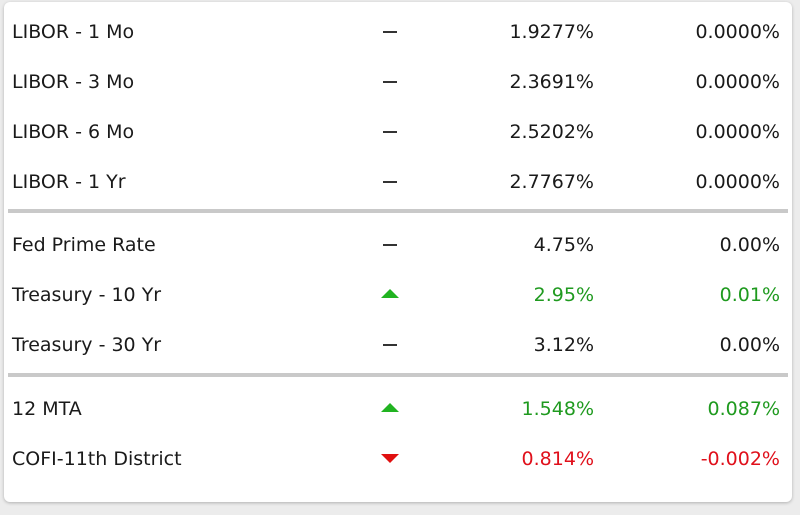 The width and height of the screenshot is (800, 515). I want to click on rate-value: 2.3691%, so click(551, 82).